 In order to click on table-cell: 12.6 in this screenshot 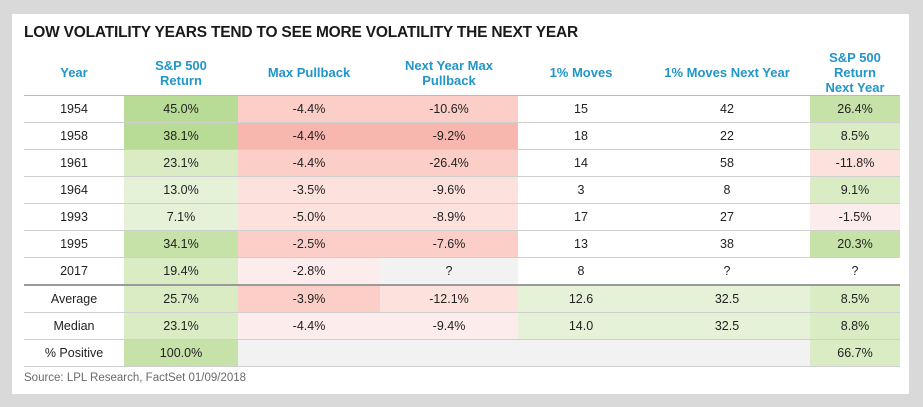, I will do `click(581, 298)`.